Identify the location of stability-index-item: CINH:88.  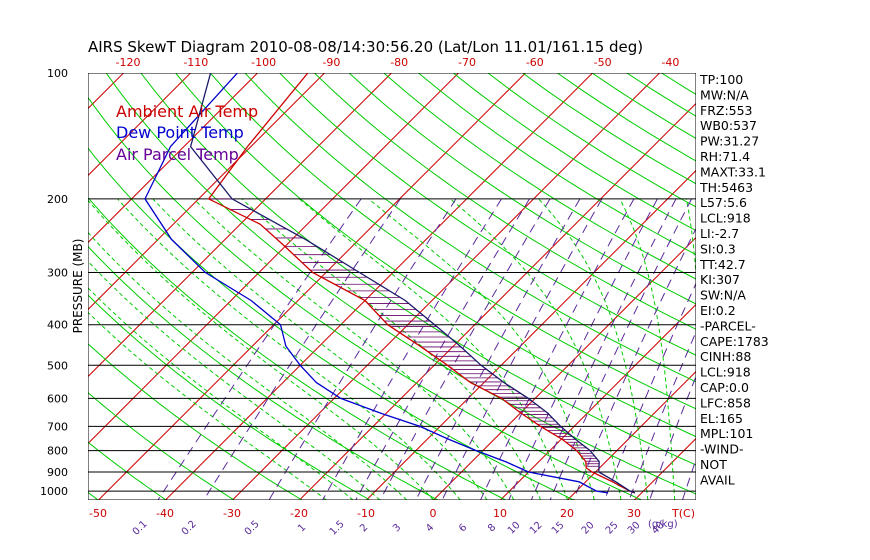
(725, 356).